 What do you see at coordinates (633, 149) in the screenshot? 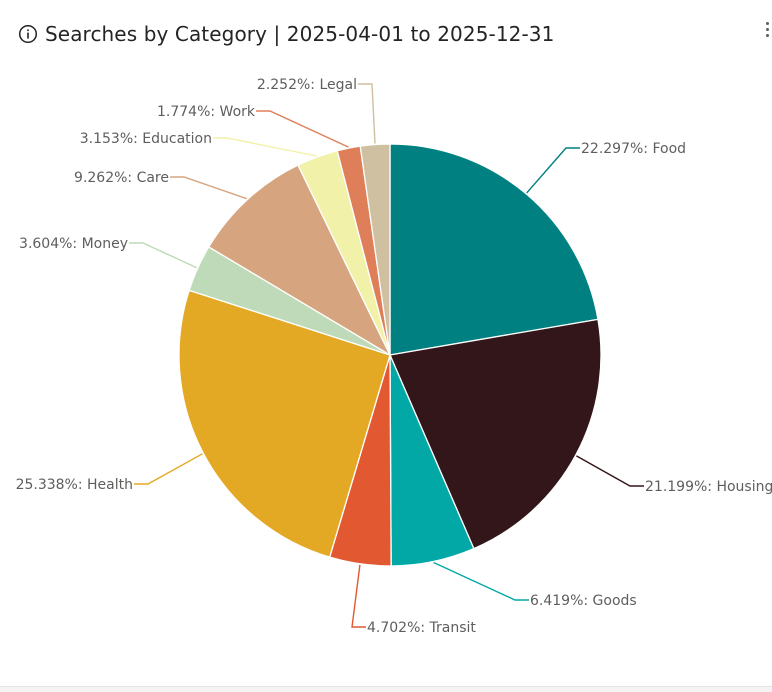
I see `data-label-food: 22.297%: Food` at bounding box center [633, 149].